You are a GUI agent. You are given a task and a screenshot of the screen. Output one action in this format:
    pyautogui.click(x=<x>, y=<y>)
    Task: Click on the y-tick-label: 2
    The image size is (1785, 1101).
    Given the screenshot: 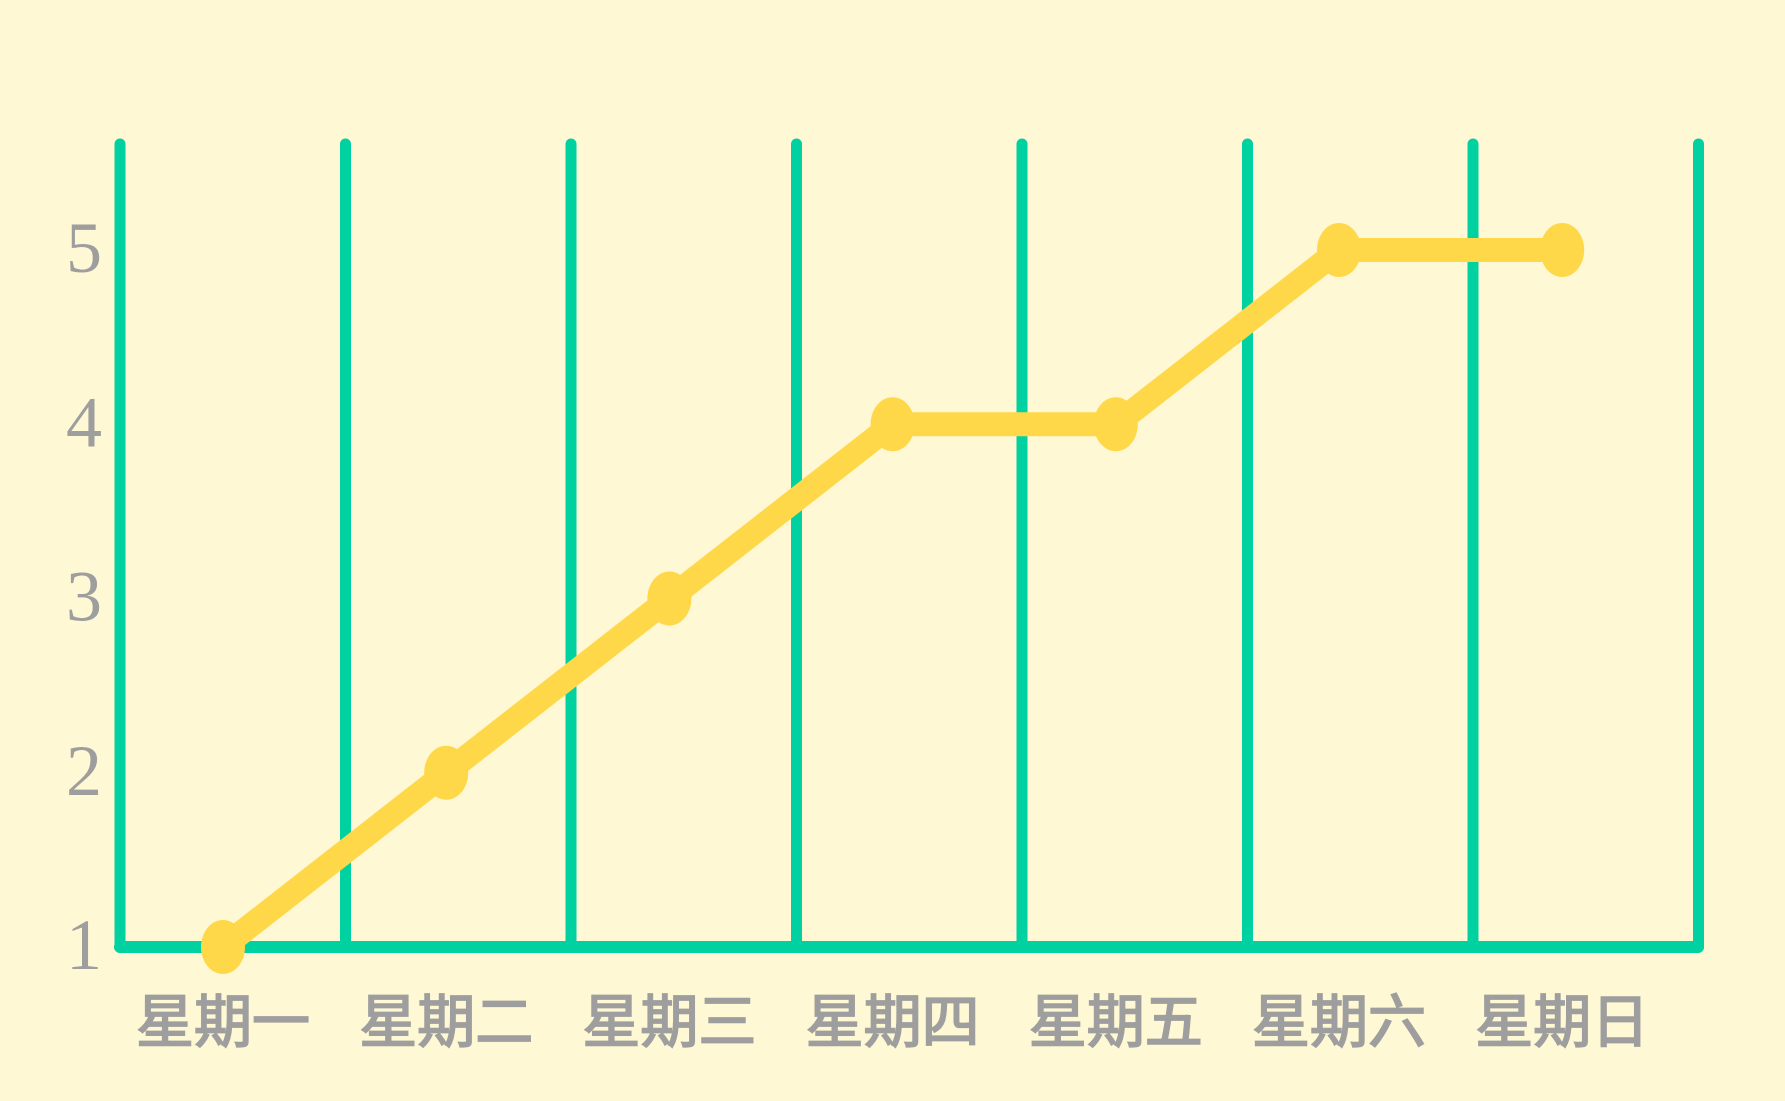 What is the action you would take?
    pyautogui.click(x=84, y=771)
    